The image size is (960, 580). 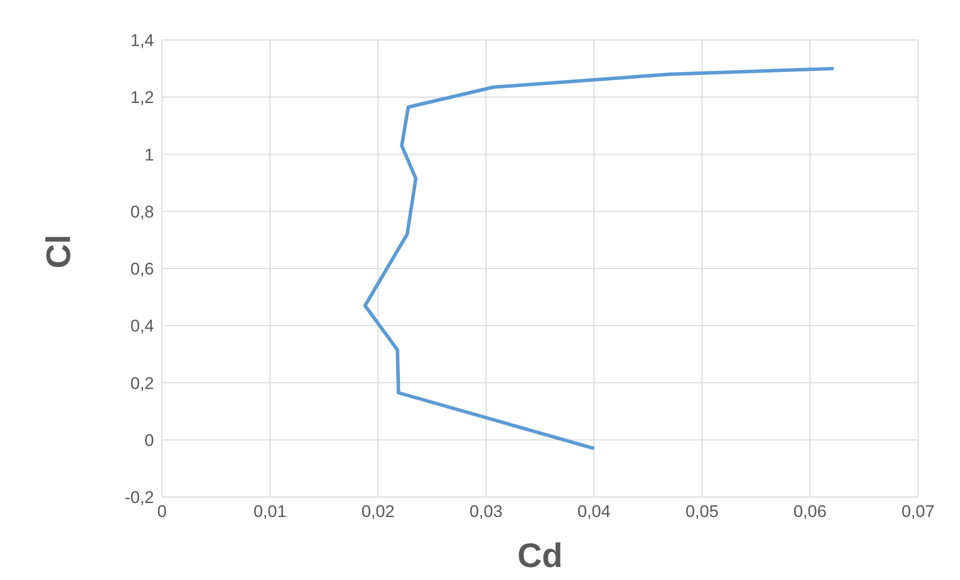 I want to click on x-tick-label: 0,02, so click(x=378, y=512).